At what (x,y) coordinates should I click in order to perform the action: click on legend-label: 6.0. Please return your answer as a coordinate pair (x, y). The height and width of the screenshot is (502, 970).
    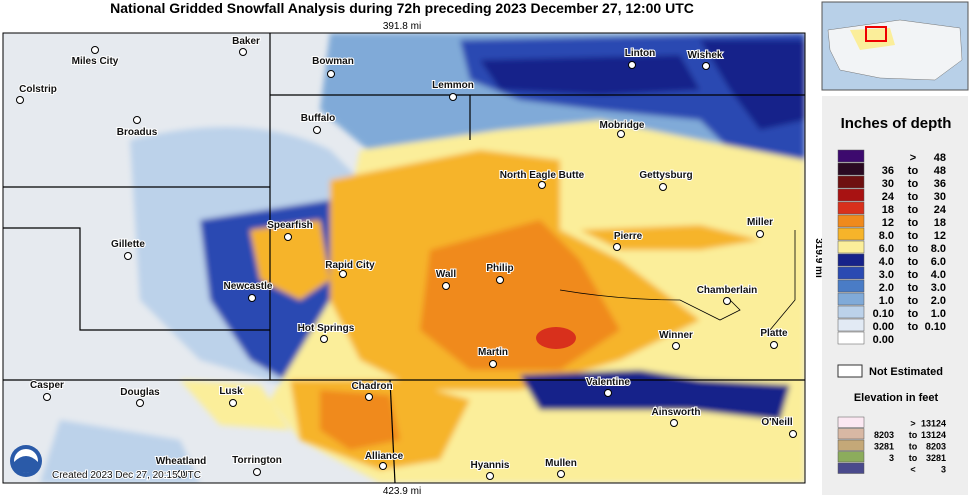
    Looking at the image, I should click on (886, 249).